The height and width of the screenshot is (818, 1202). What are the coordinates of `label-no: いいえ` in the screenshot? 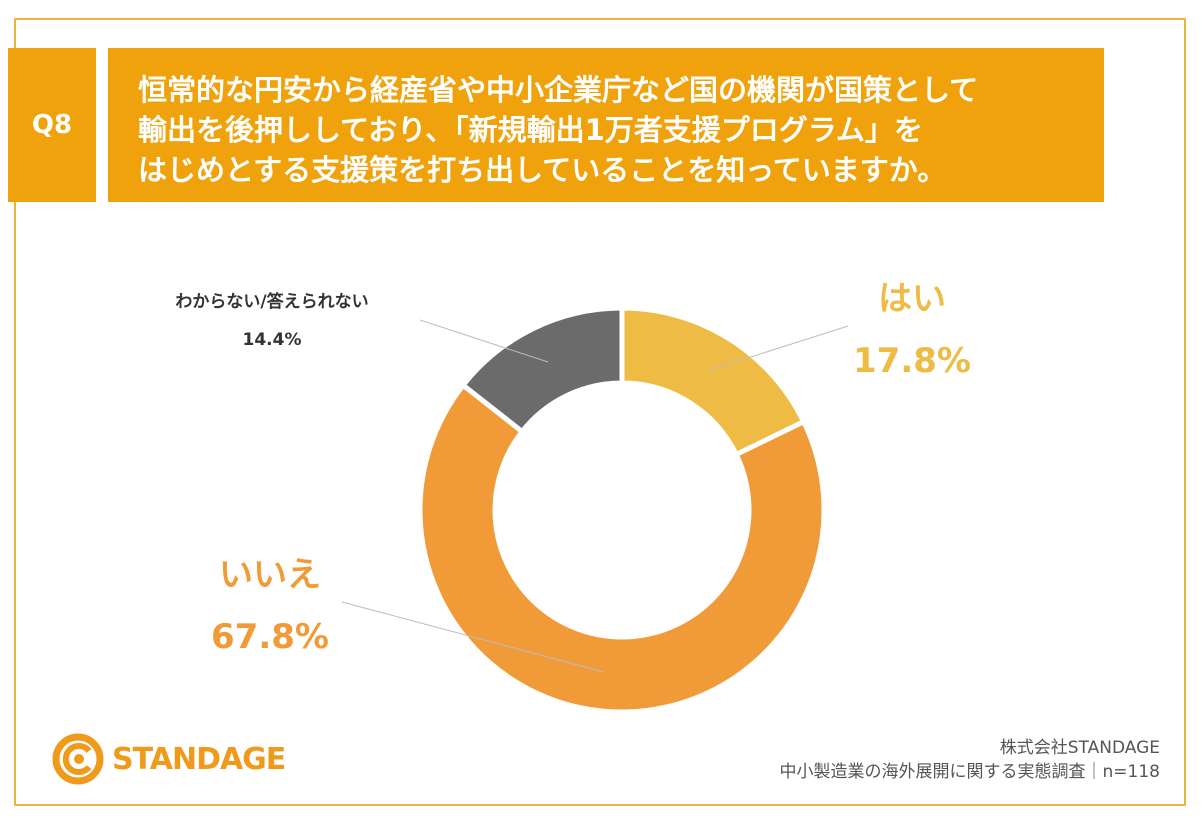 It's located at (270, 575).